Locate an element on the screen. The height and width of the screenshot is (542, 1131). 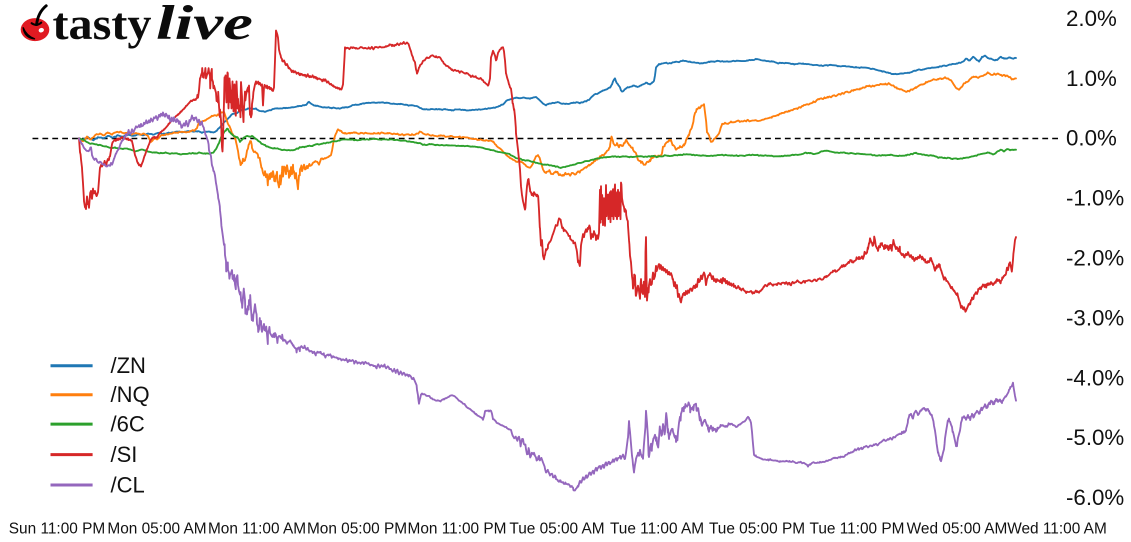
svg-text: 2.0% is located at coordinates (1091, 18).